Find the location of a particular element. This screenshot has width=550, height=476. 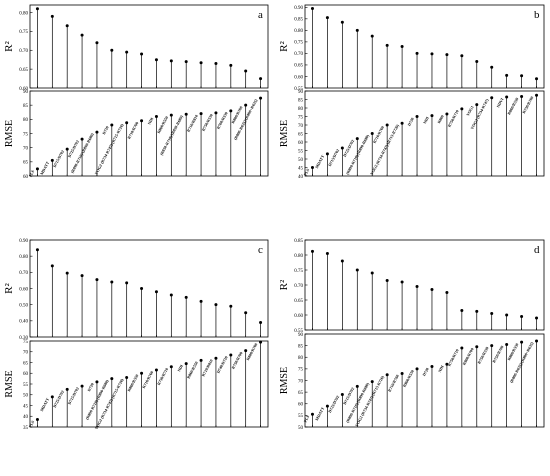

r2-ytick-label: 0.75 is located at coordinates (23, 32).